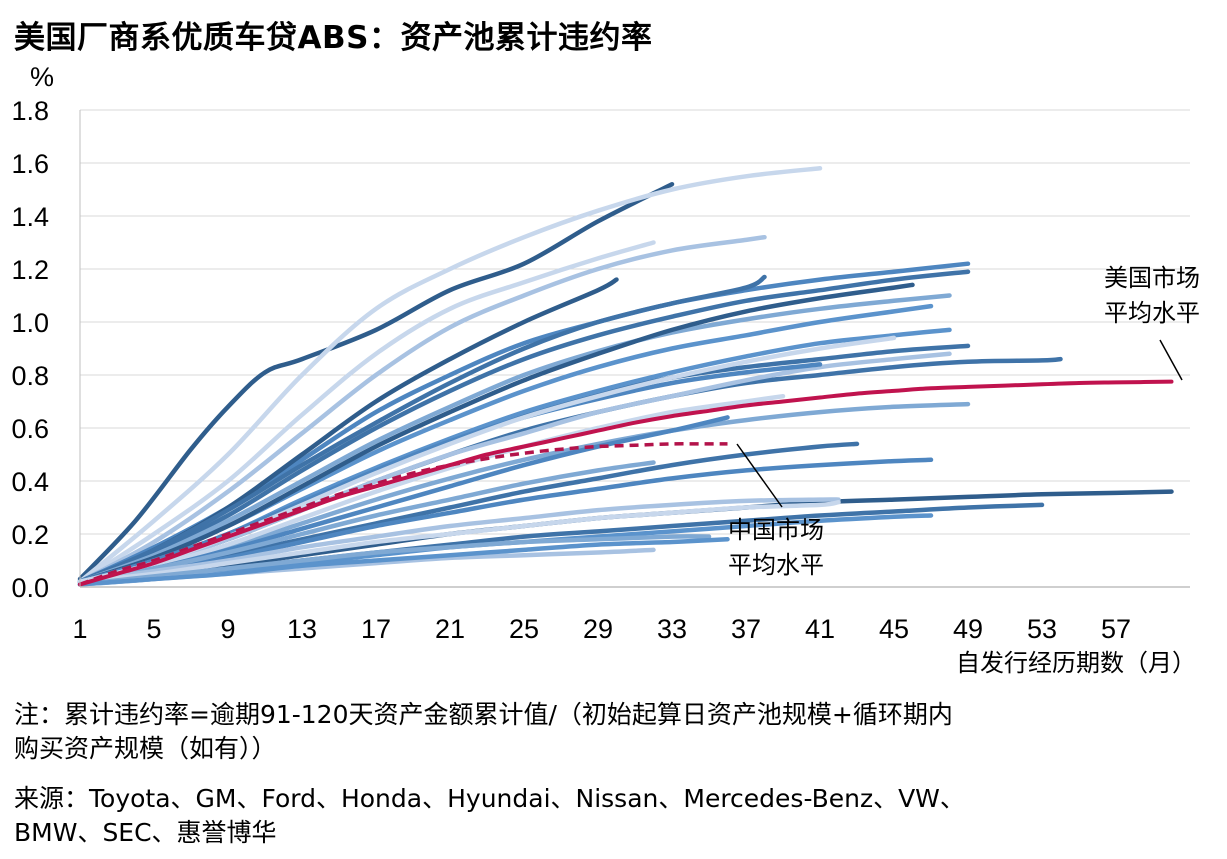 Image resolution: width=1227 pixels, height=859 pixels. What do you see at coordinates (1171, 360) in the screenshot?
I see `us-avg-annotation-pointer` at bounding box center [1171, 360].